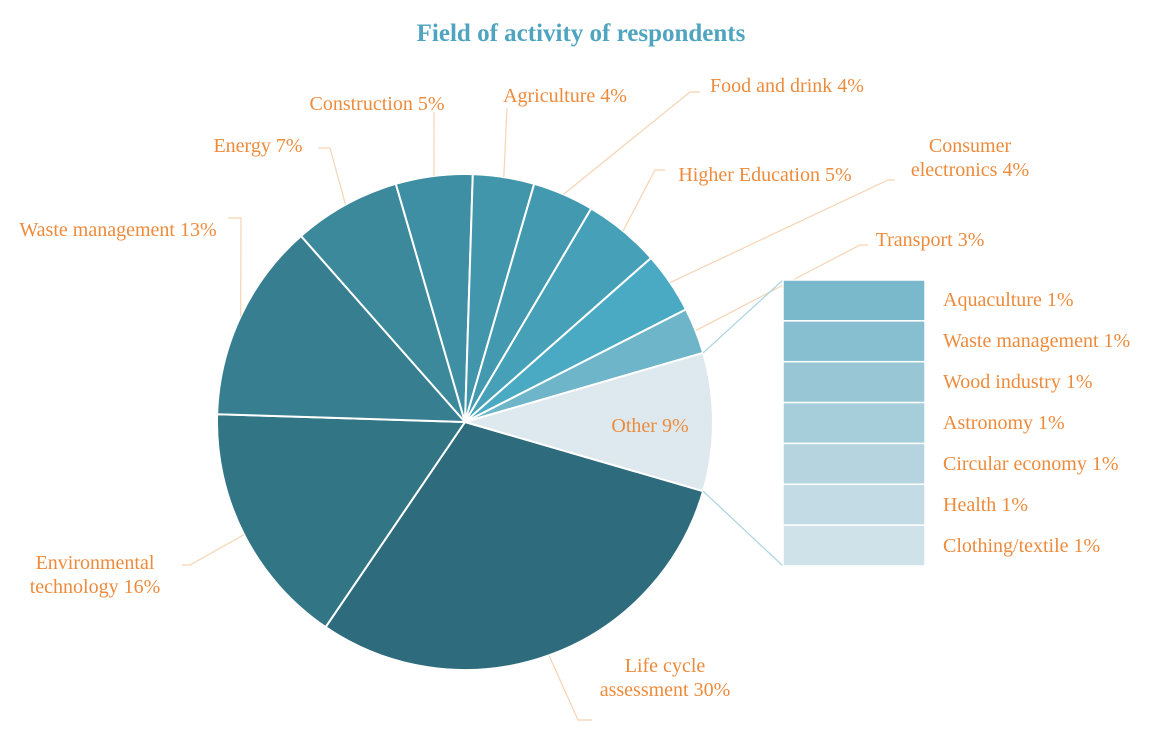 This screenshot has height=735, width=1162. I want to click on slice-label: Transport 3%, so click(930, 240).